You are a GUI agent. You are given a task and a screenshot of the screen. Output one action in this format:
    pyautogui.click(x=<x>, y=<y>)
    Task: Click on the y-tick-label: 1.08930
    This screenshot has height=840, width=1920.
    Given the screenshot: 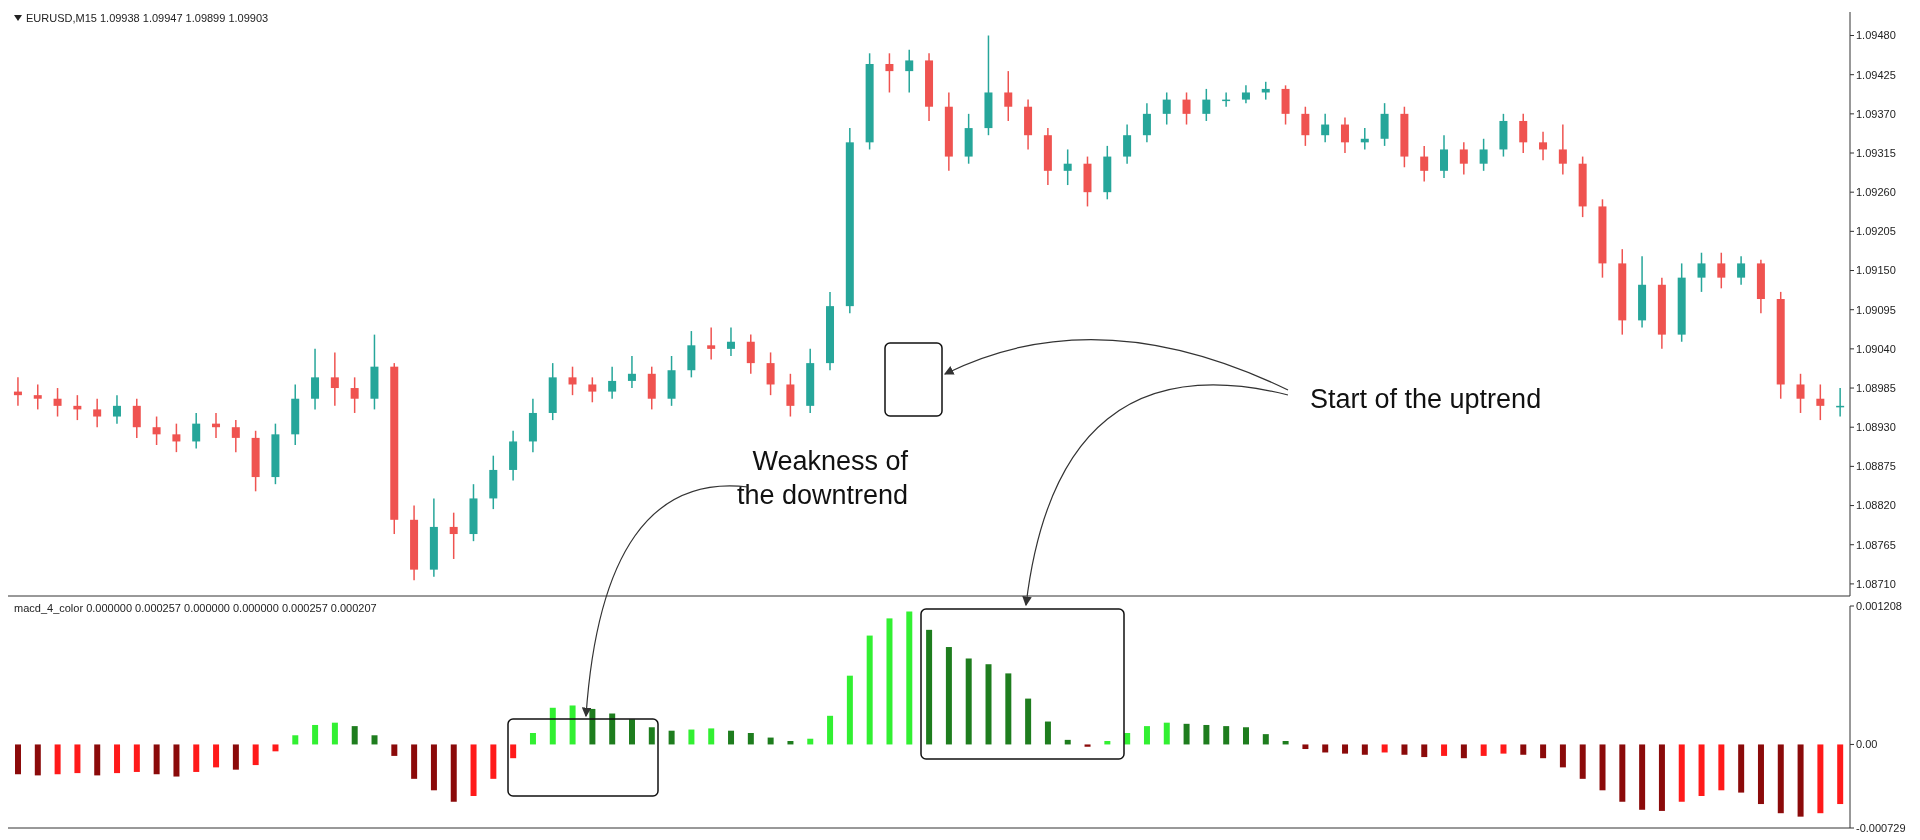 What is the action you would take?
    pyautogui.click(x=1876, y=427)
    